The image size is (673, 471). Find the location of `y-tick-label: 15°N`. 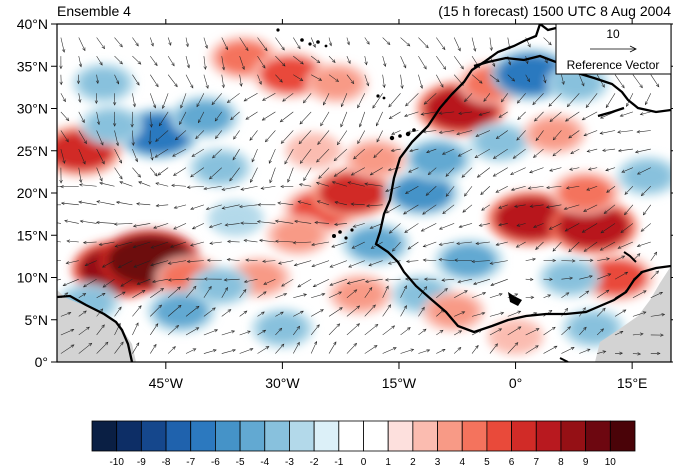

y-tick-label: 15°N is located at coordinates (32, 235).